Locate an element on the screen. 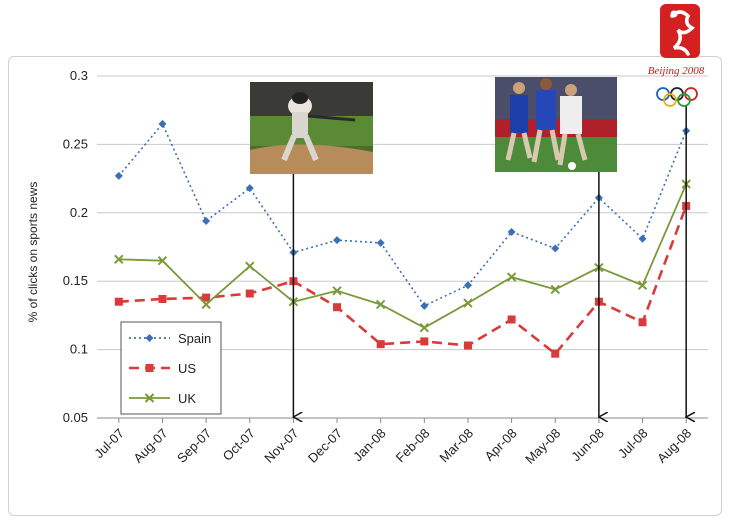  logo-text: Beijing 2008 is located at coordinates (676, 71).